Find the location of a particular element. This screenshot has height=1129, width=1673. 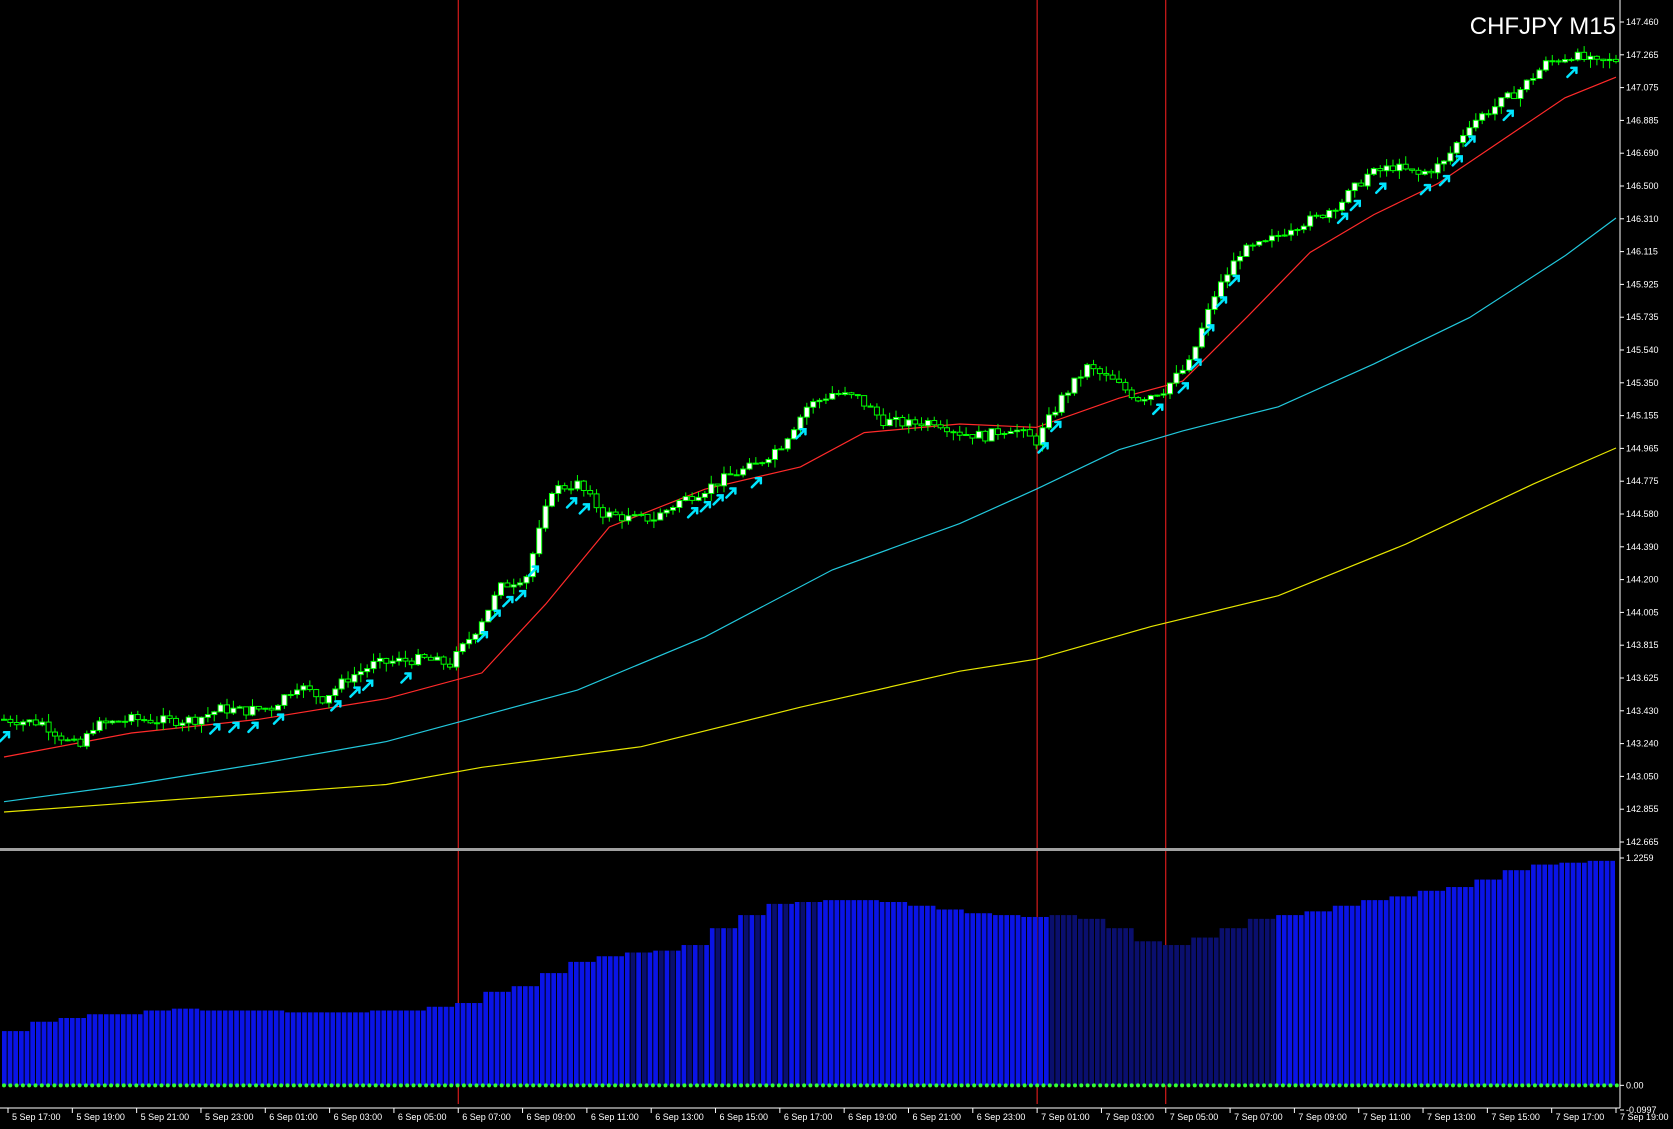

price-tick-label: 147.075 is located at coordinates (1642, 88).